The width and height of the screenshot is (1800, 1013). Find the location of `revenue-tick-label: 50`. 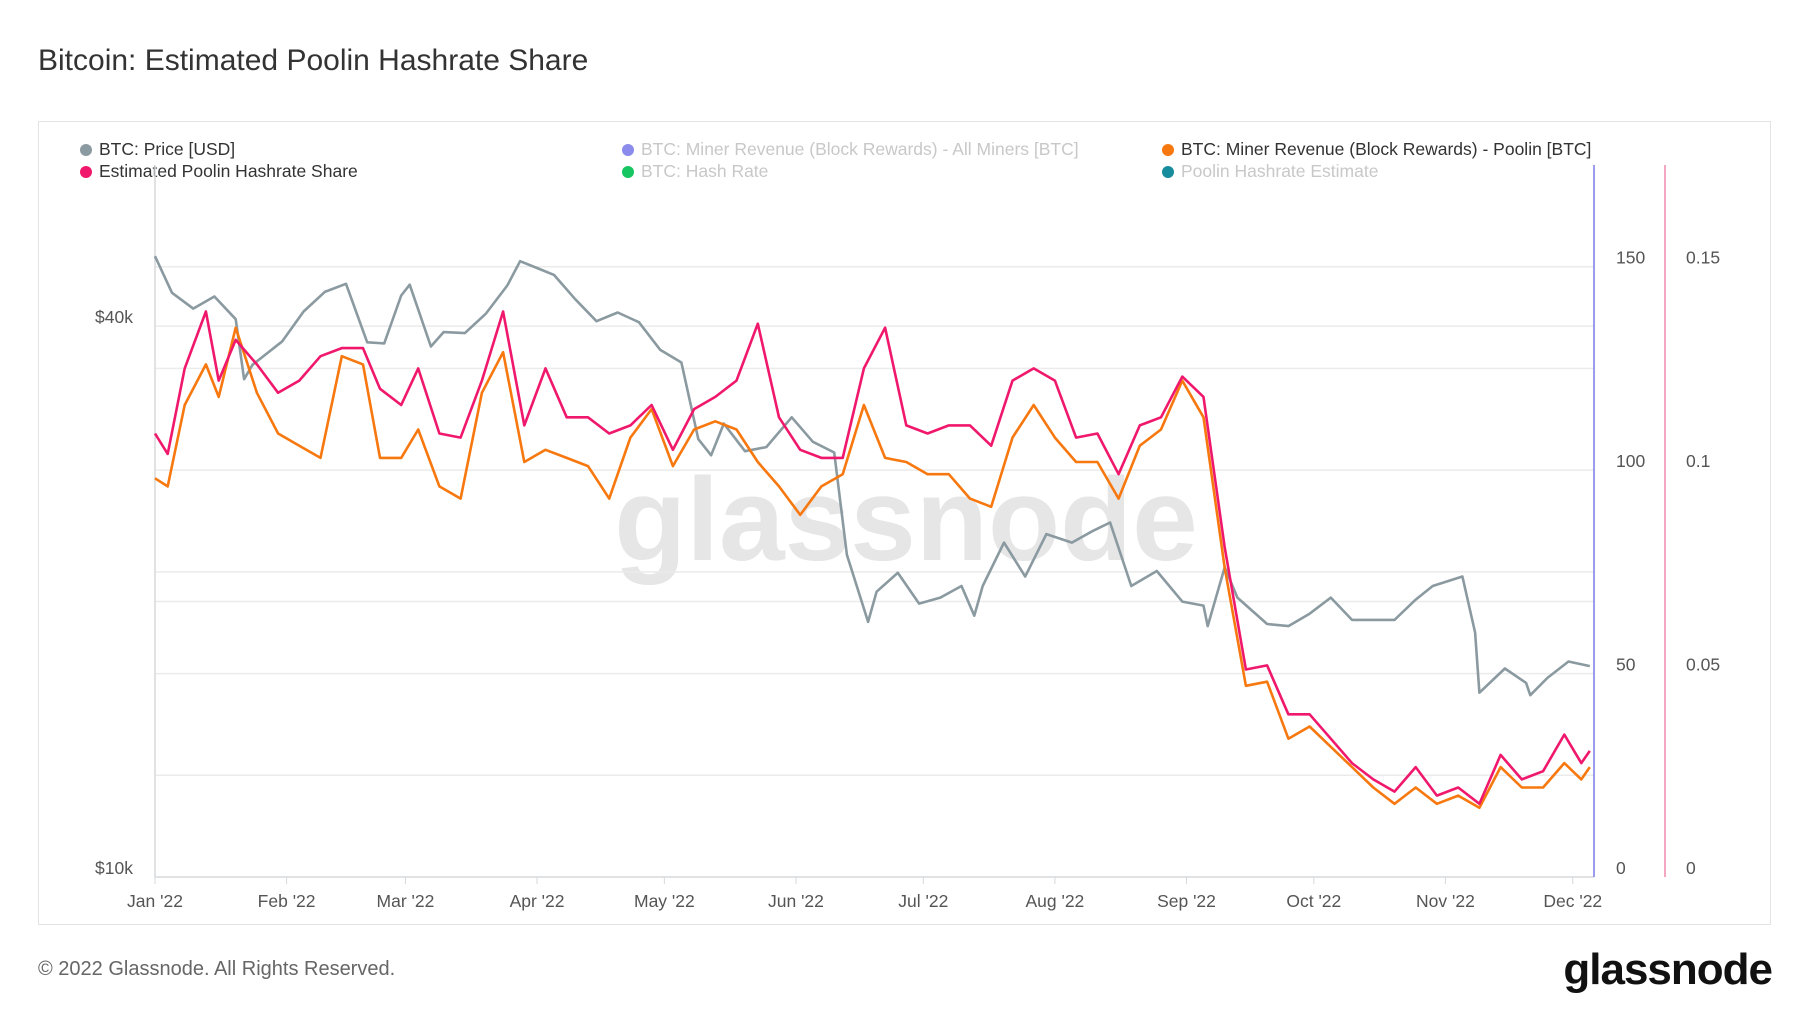

revenue-tick-label: 50 is located at coordinates (1626, 665).